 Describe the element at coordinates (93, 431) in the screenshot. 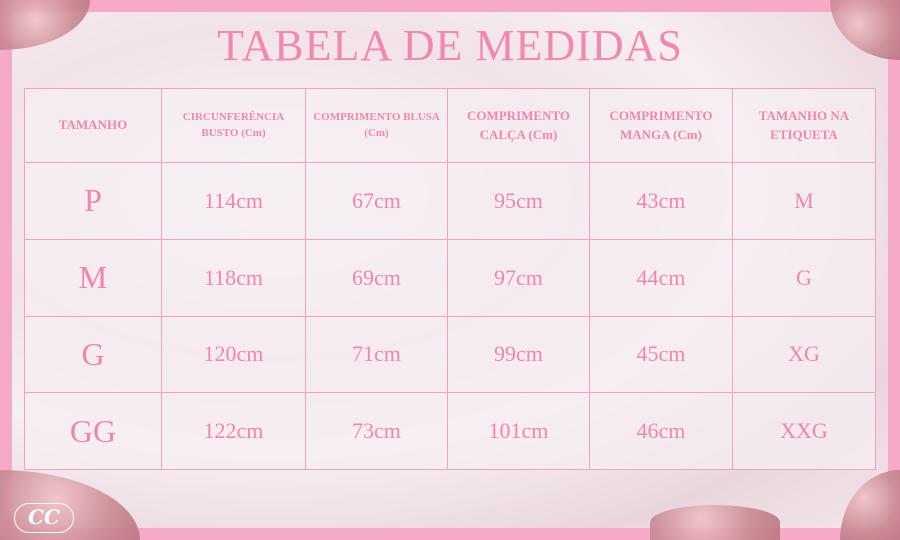

I see `cell-size: GG` at that location.